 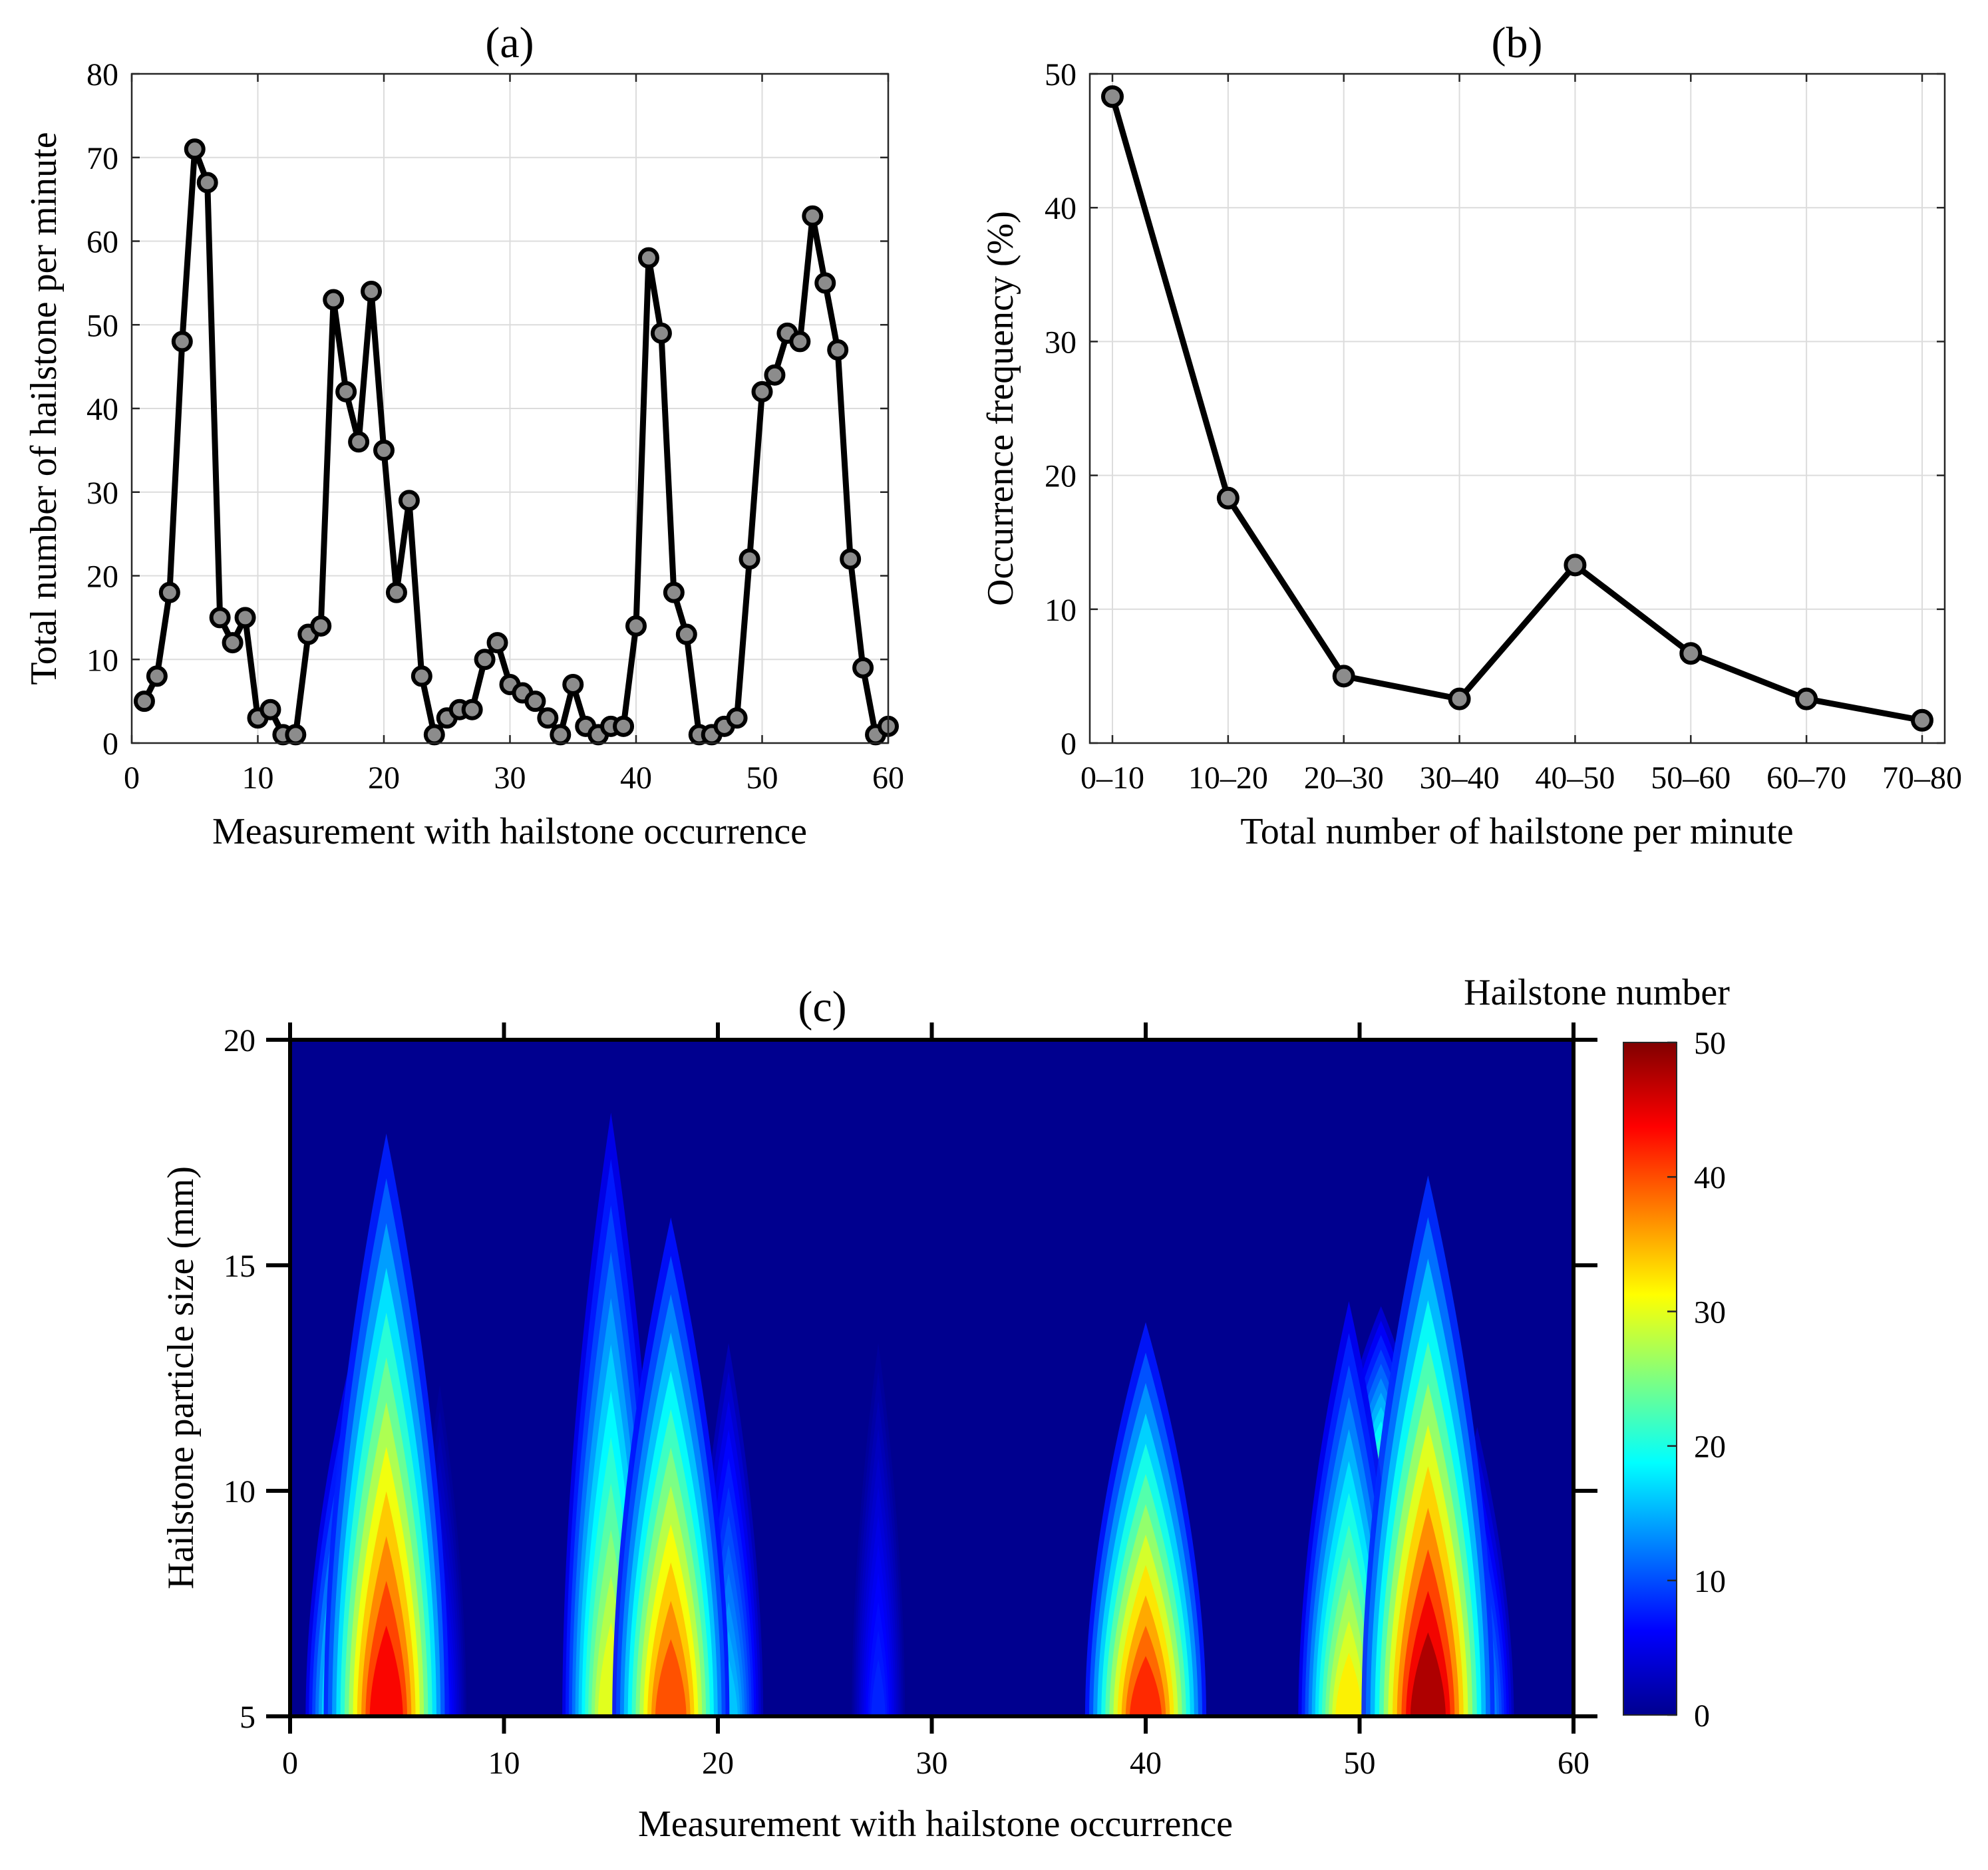 I want to click on panel-a-xtick-label: 20, so click(x=384, y=778).